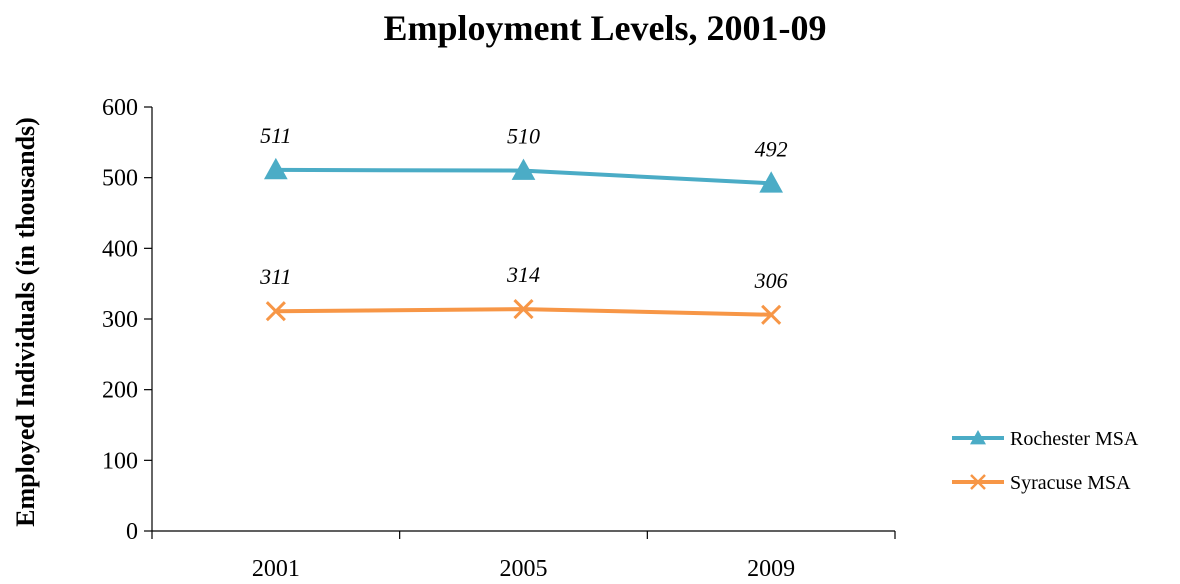 Image resolution: width=1180 pixels, height=584 pixels. What do you see at coordinates (120, 108) in the screenshot?
I see `y-tick-label: 600` at bounding box center [120, 108].